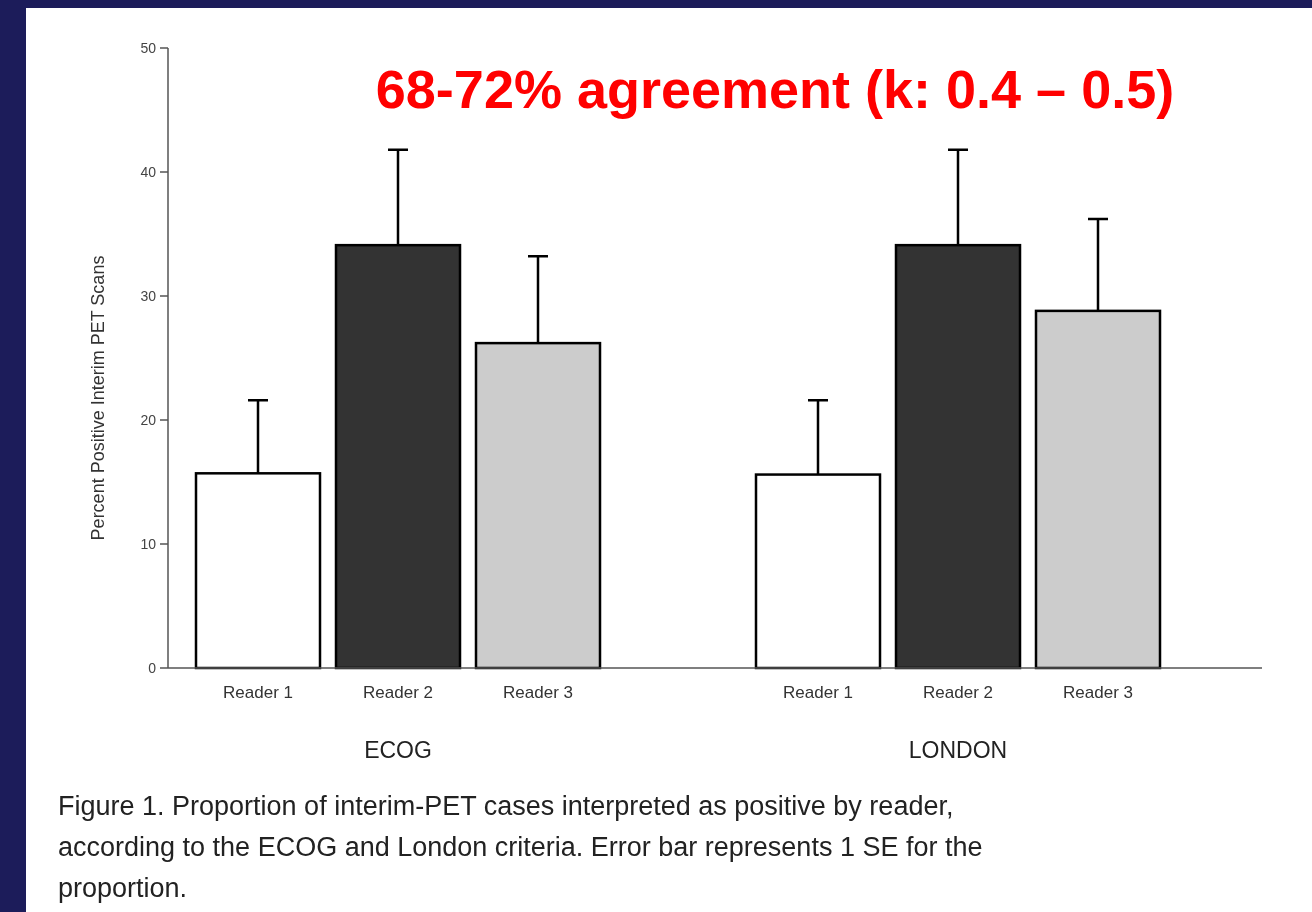 This screenshot has height=912, width=1312. I want to click on y-tick-label: 20, so click(148, 419).